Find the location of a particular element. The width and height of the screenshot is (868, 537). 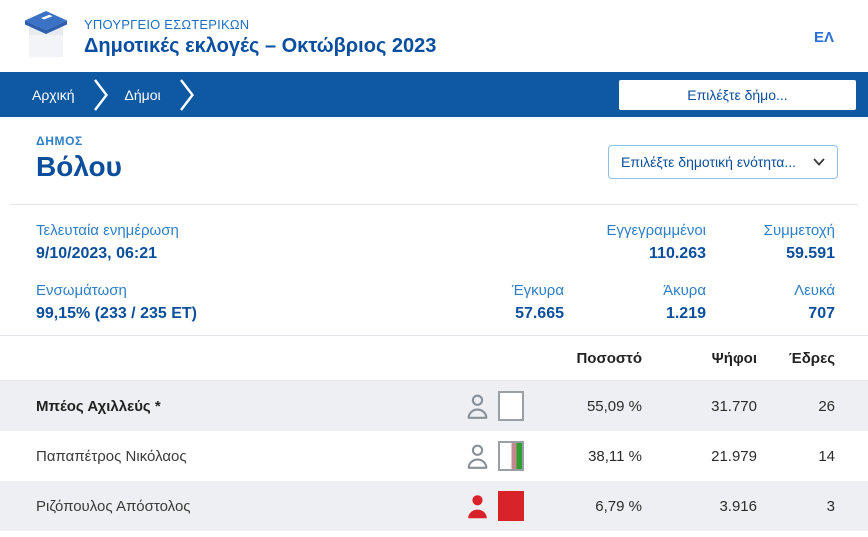

turnout-label: Συμμετοχή is located at coordinates (799, 230).